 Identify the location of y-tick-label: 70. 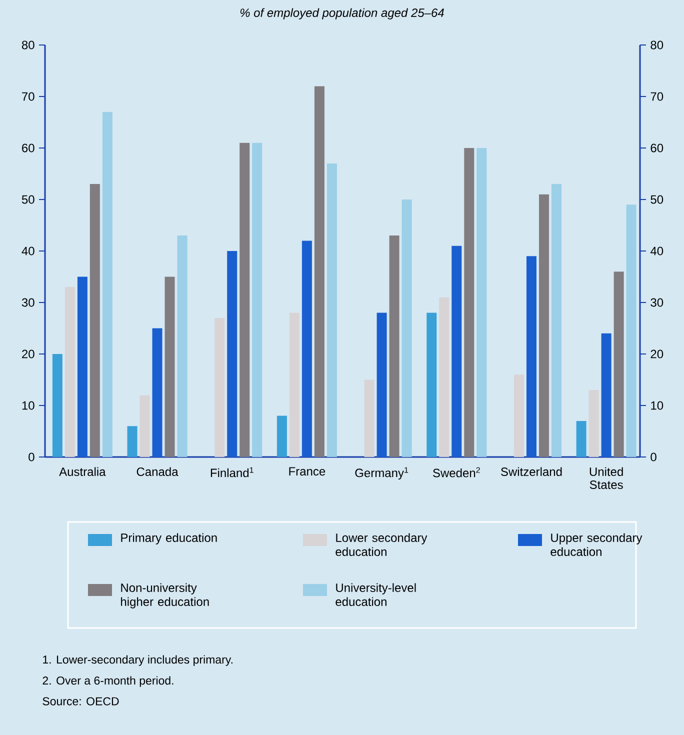
(28, 96).